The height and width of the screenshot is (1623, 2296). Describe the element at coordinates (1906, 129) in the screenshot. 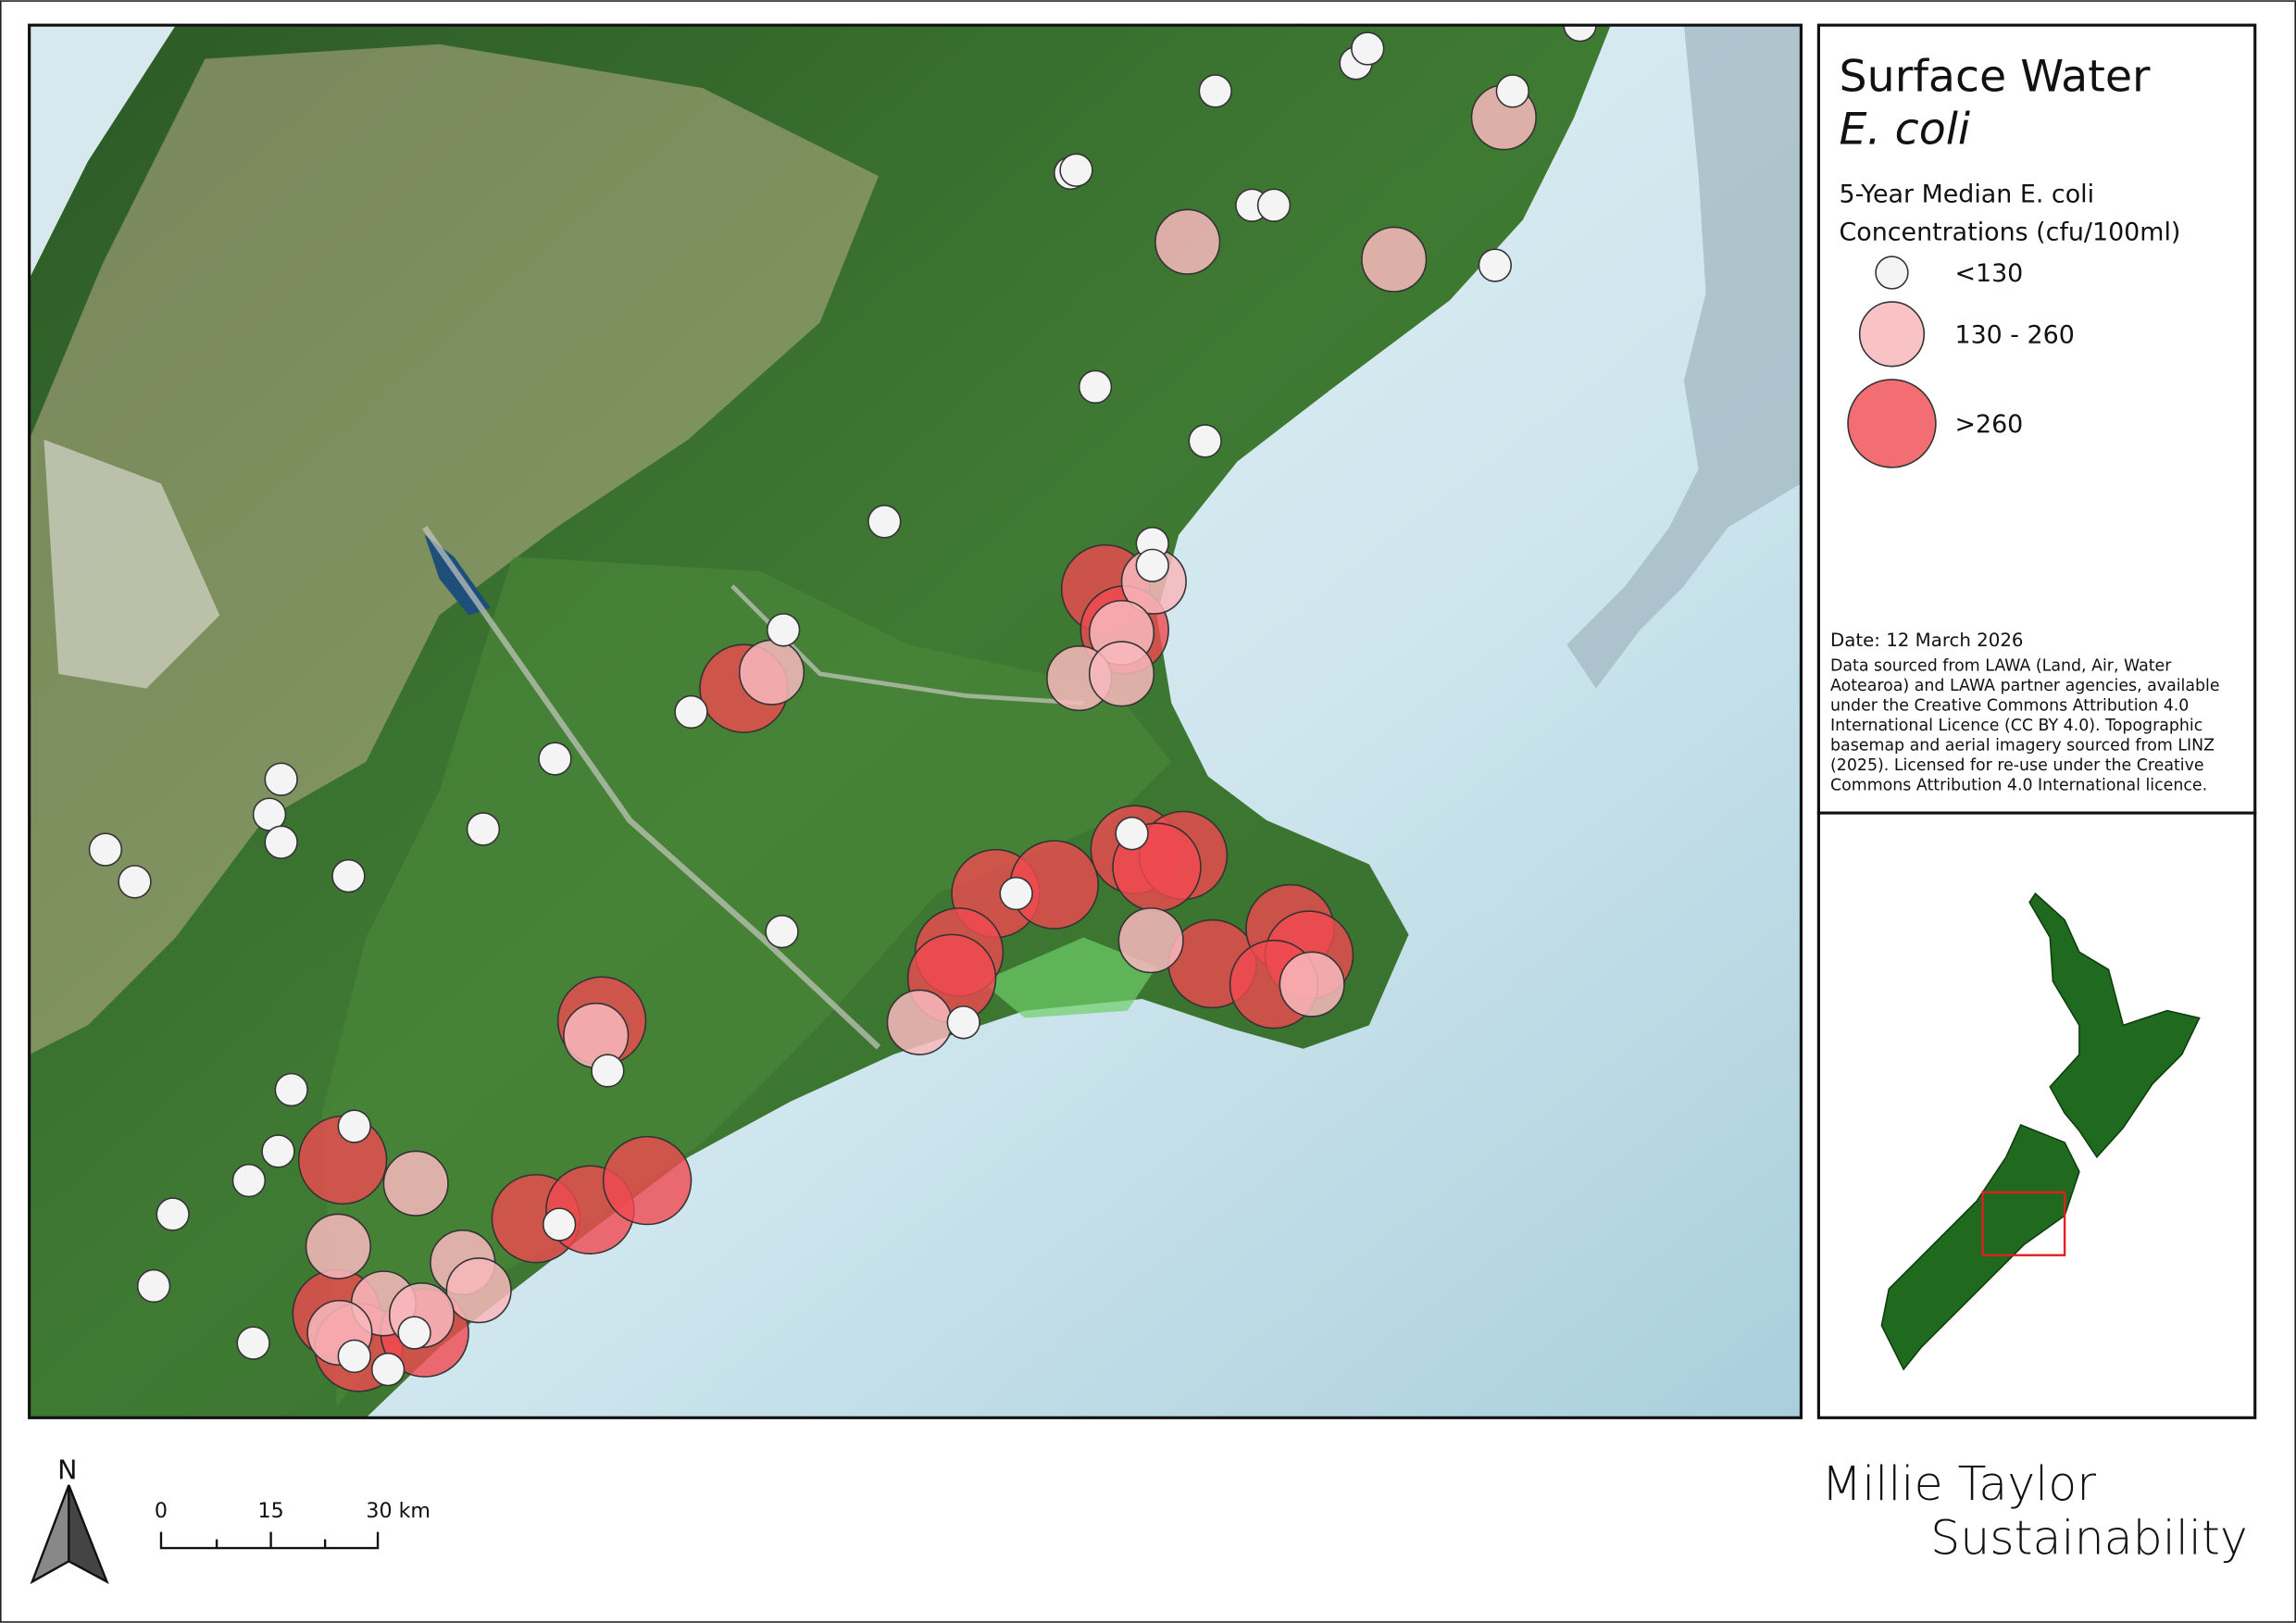

I see `legend-title: E. coli` at that location.